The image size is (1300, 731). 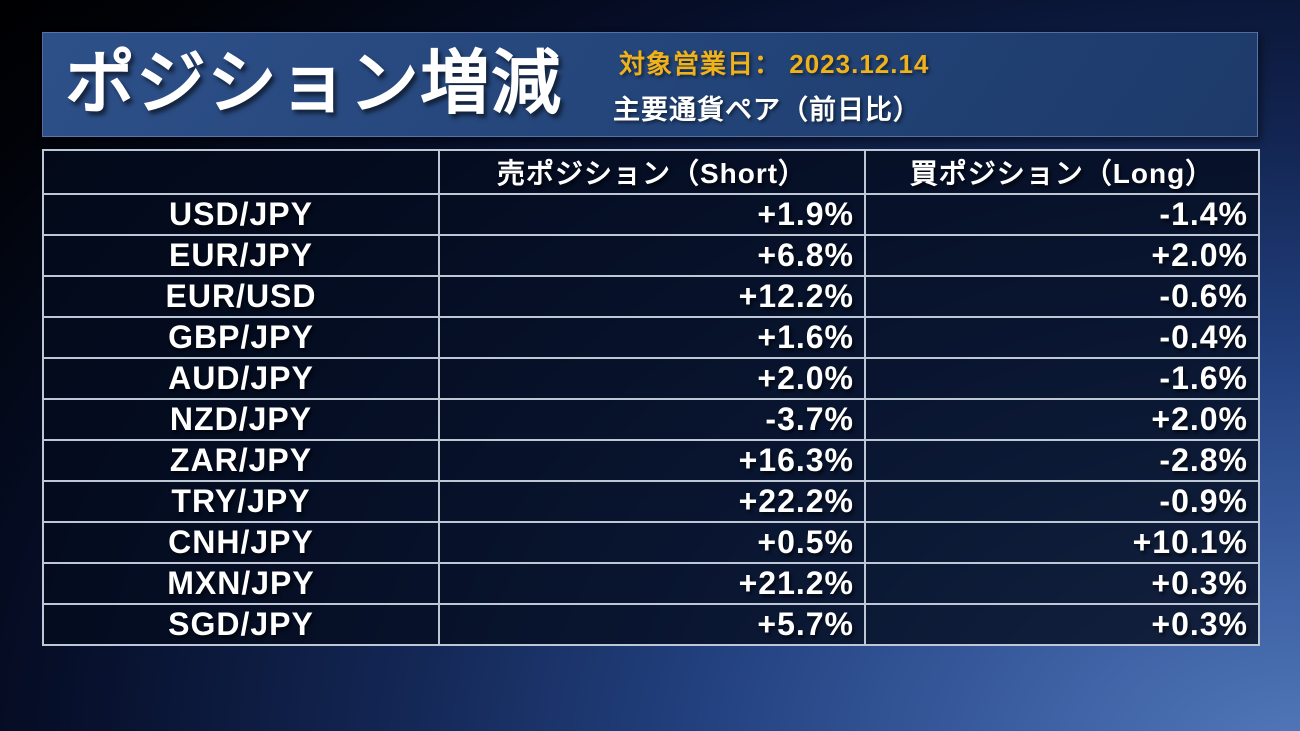 I want to click on currency-pair: EUR/USD, so click(x=241, y=296).